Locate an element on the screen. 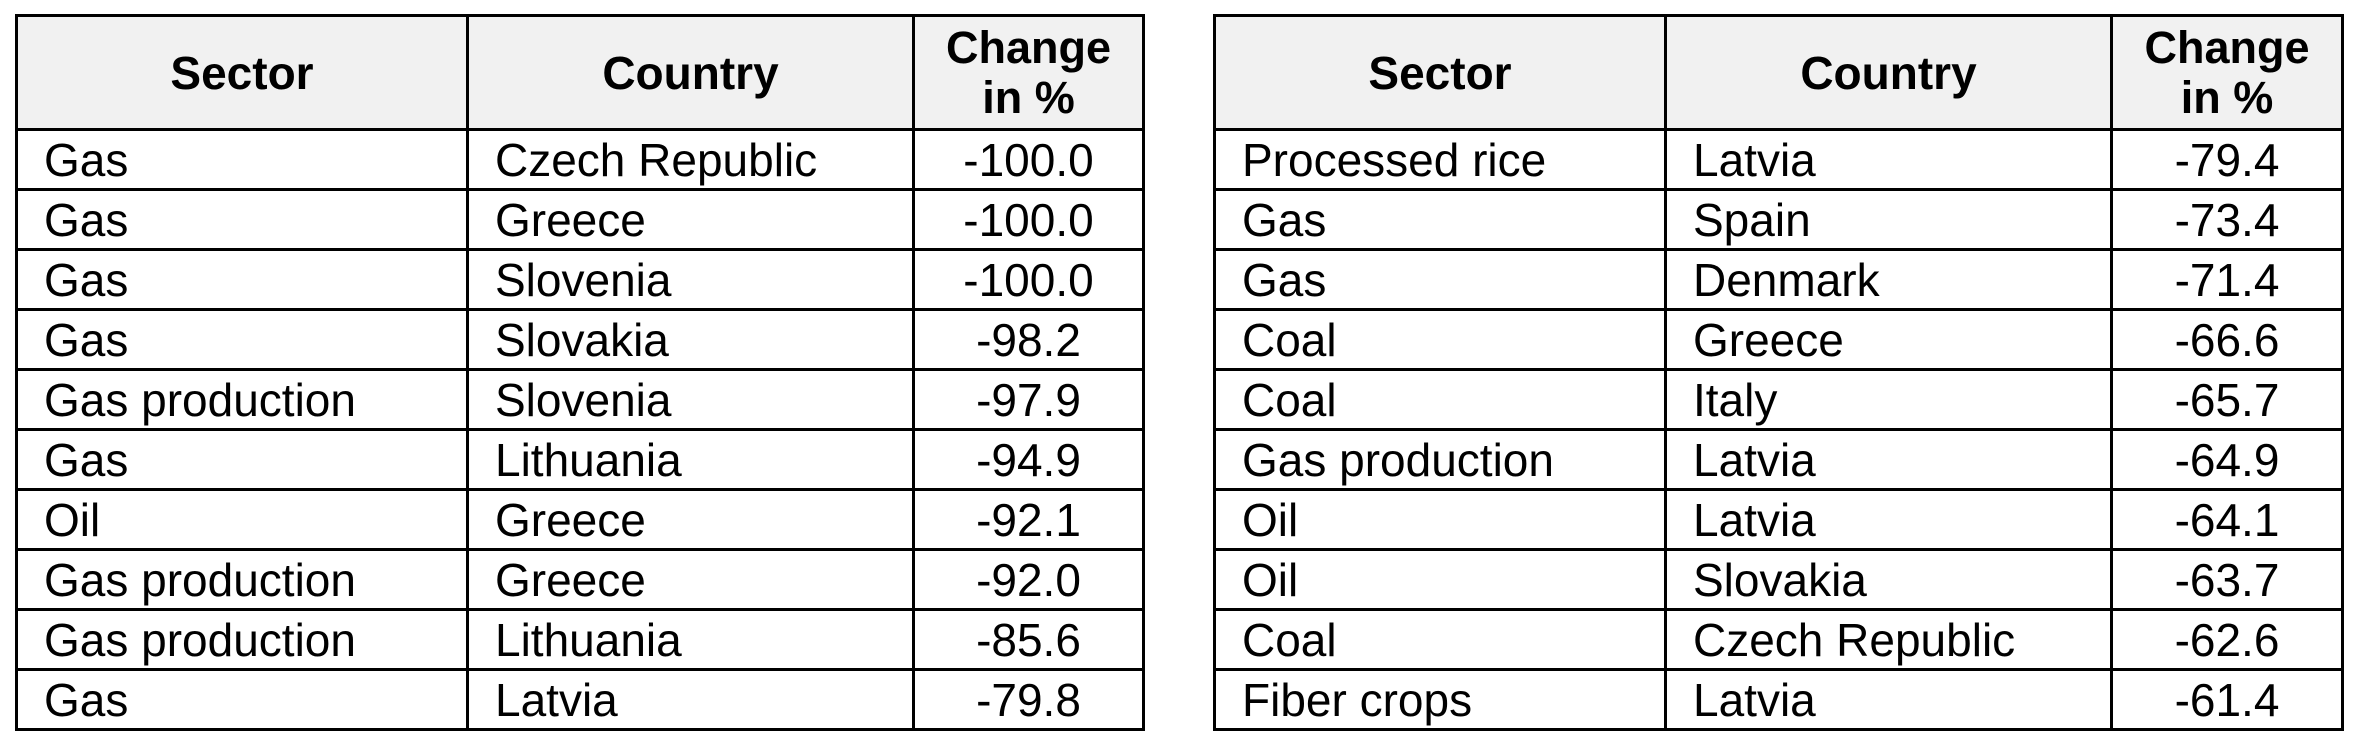 This screenshot has width=2354, height=746. table-row: Gas Greece -100.0 is located at coordinates (580, 219).